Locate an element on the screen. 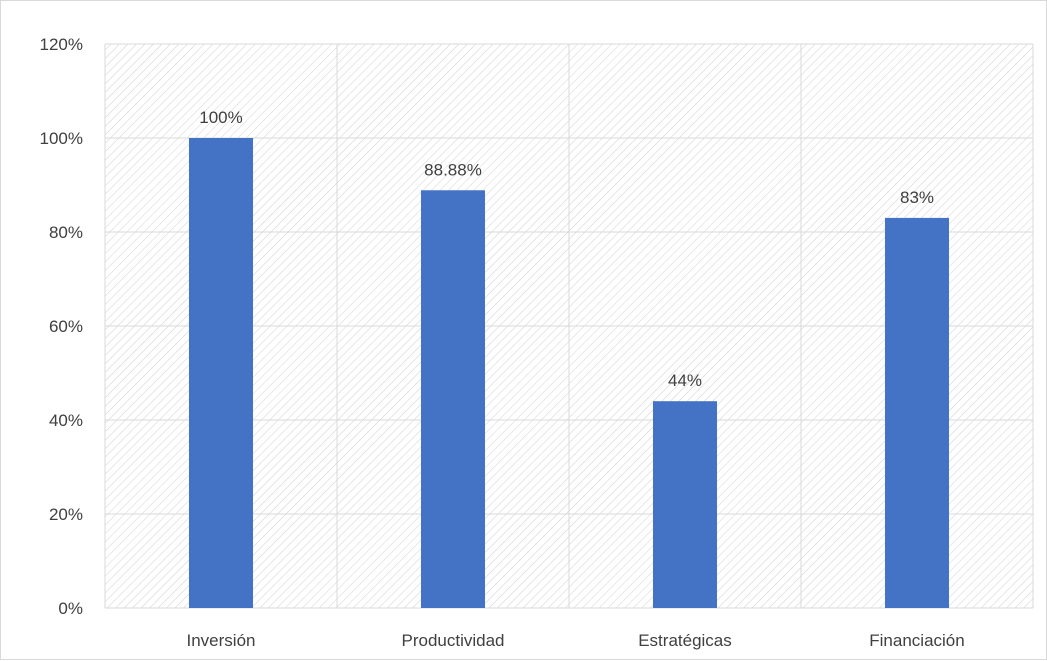 The height and width of the screenshot is (661, 1047). data-label: 88.88% is located at coordinates (453, 169).